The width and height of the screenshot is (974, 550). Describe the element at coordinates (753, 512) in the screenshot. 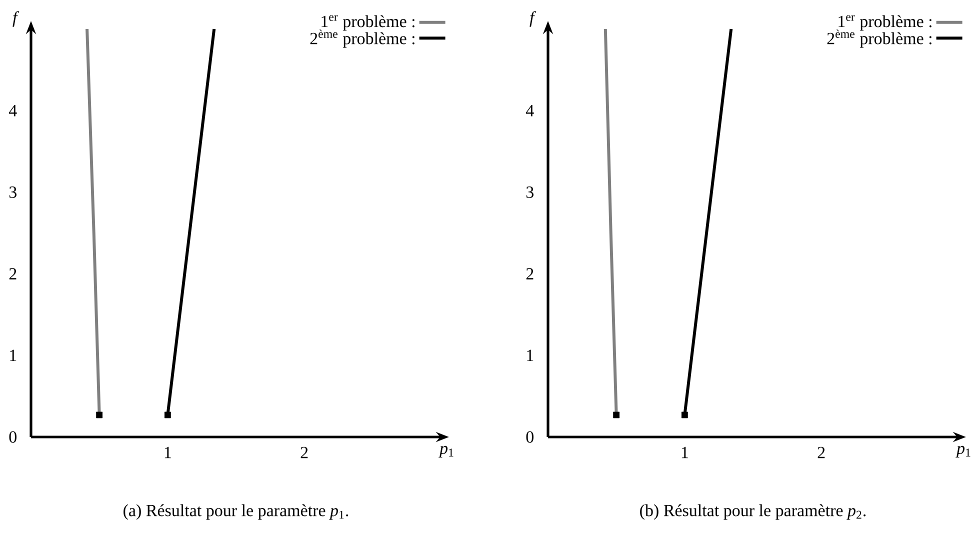

I see `text: (b) Résultat pour le paramètre p$_{2}$.` at that location.